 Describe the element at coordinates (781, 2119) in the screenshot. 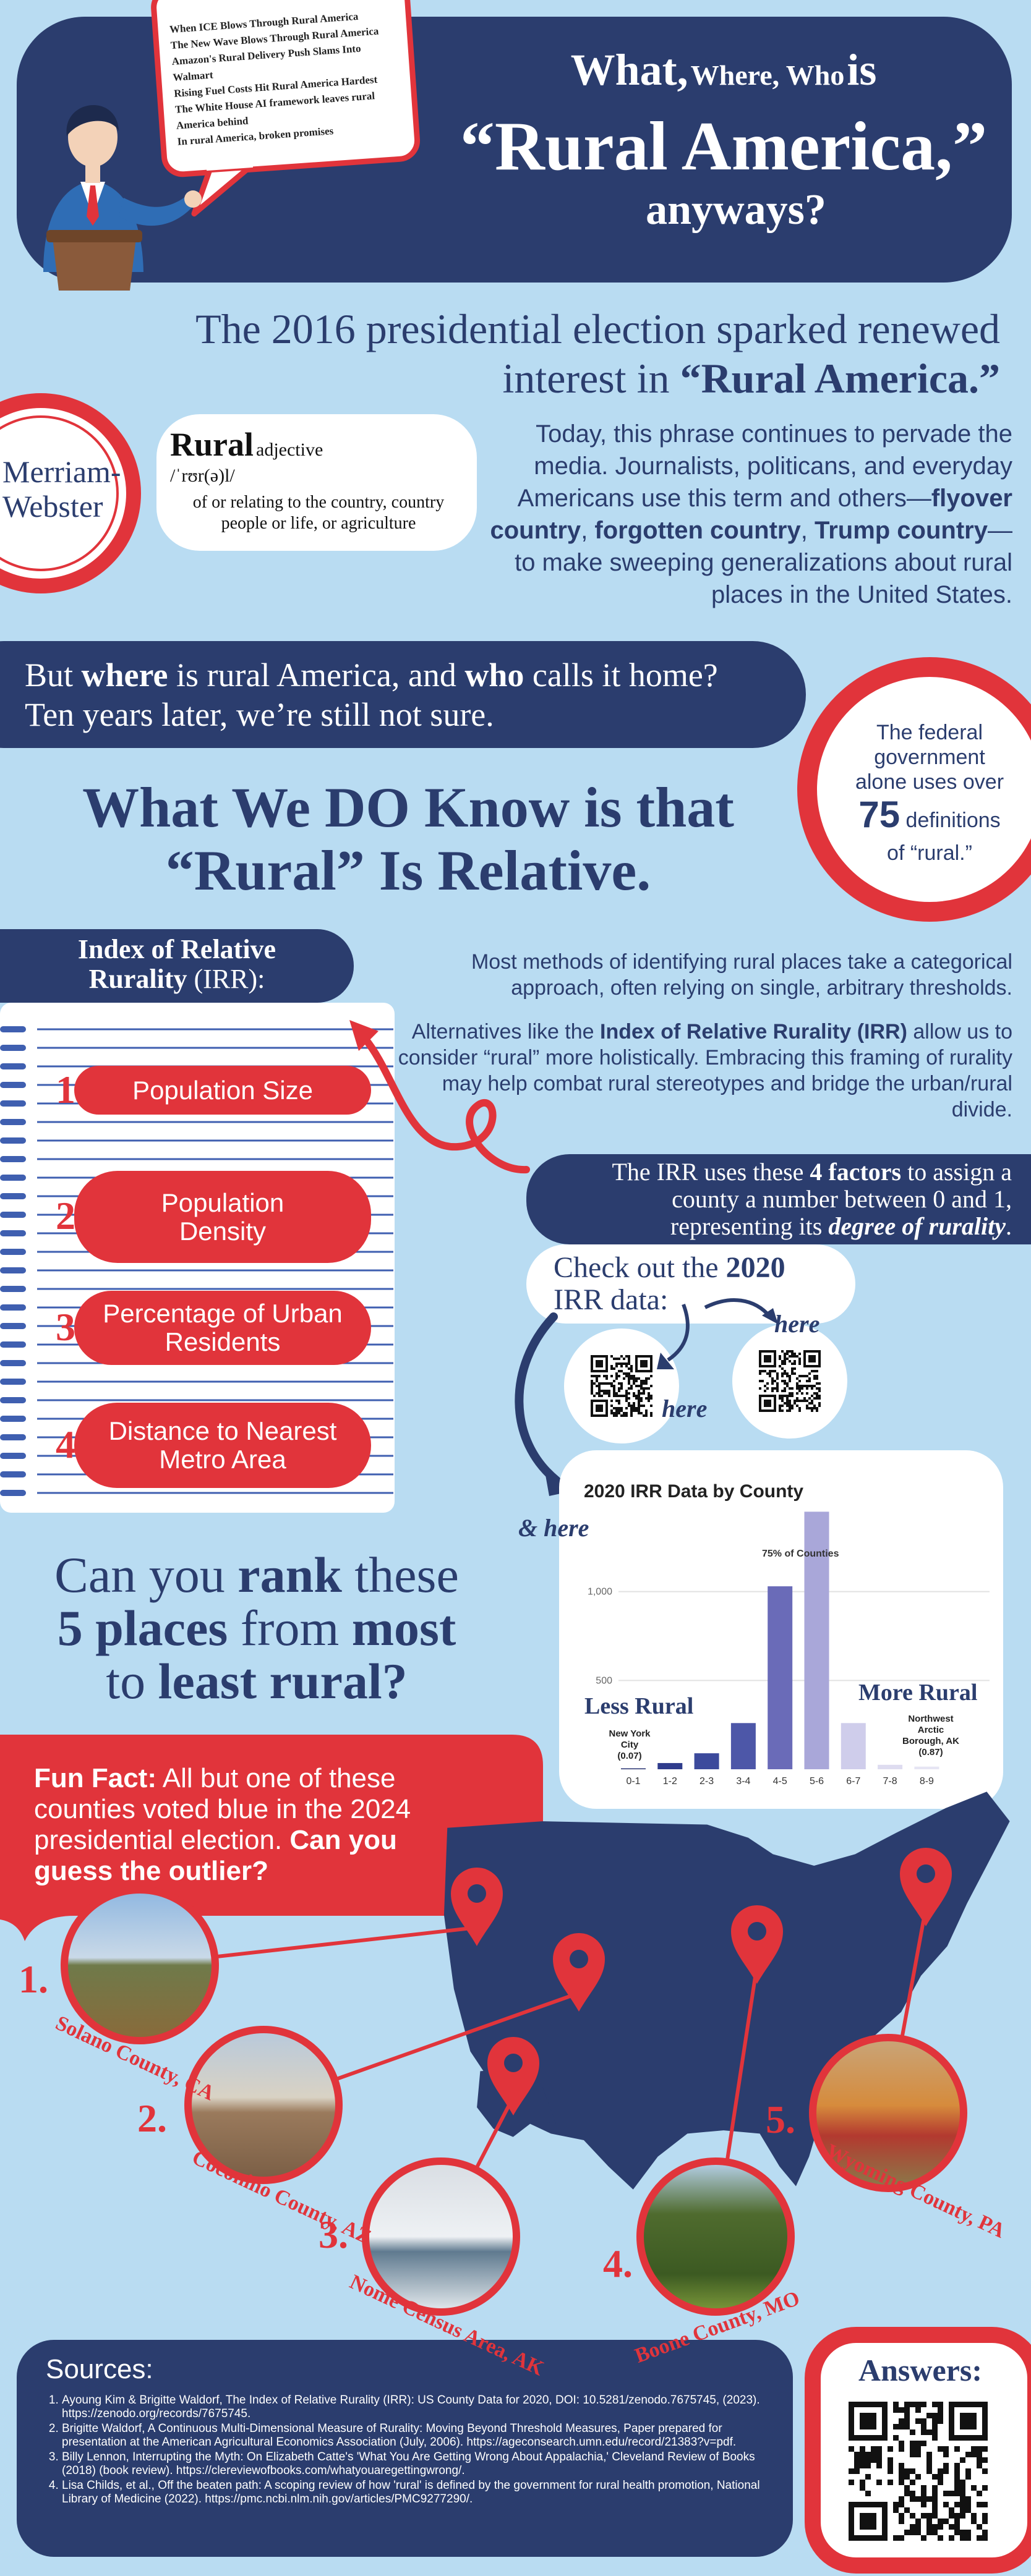

I see `place-number: 5.` at that location.